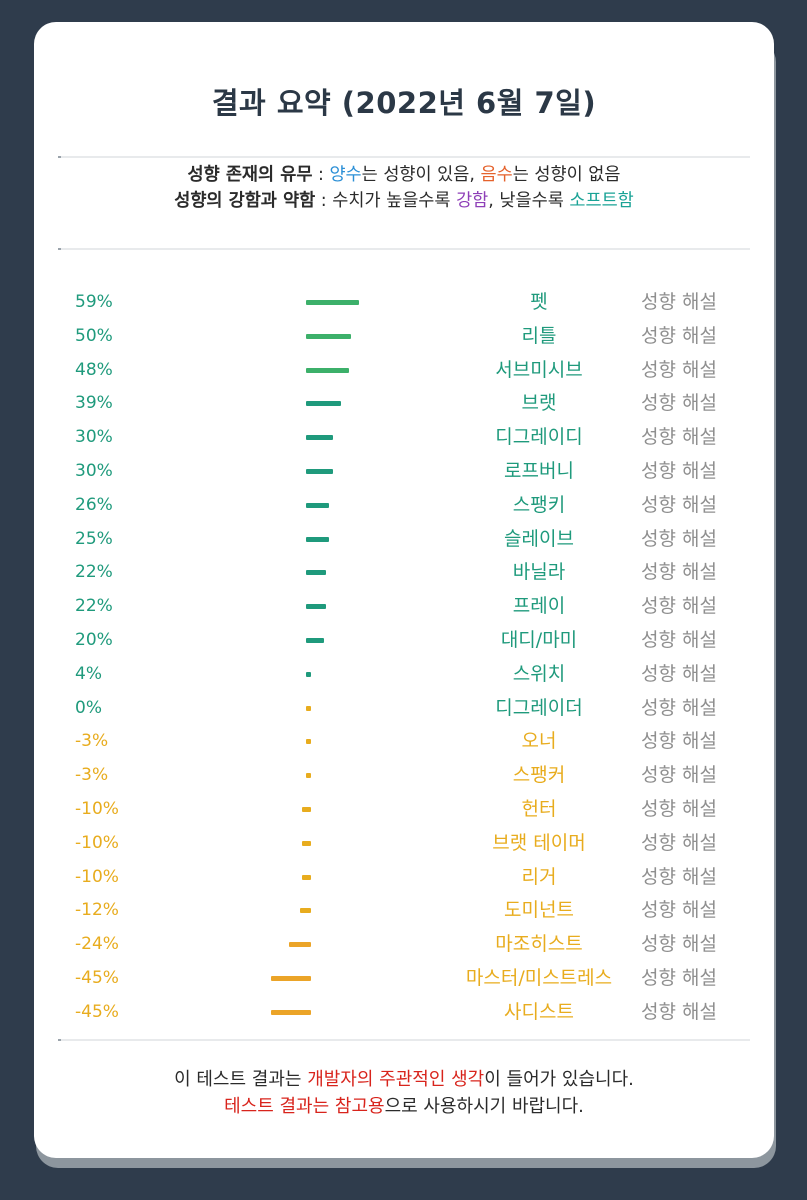 The image size is (807, 1200). Describe the element at coordinates (421, 175) in the screenshot. I see `legend-positive-text: 는 성향이 있음,` at that location.